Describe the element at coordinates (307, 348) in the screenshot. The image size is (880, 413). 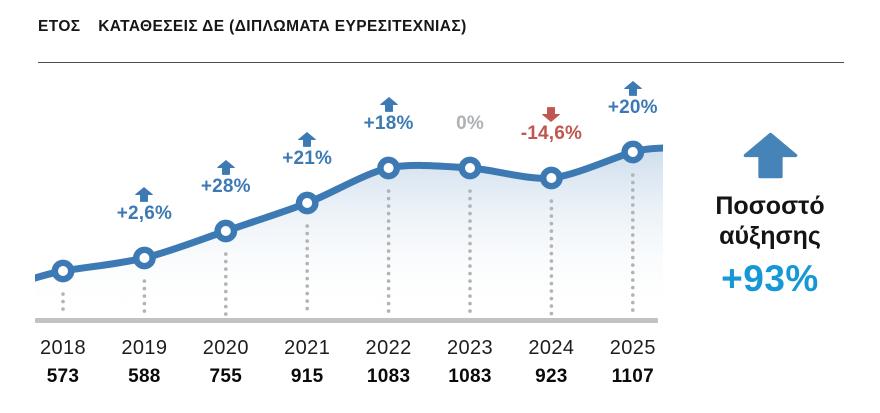
I see `year-label: 2021` at that location.